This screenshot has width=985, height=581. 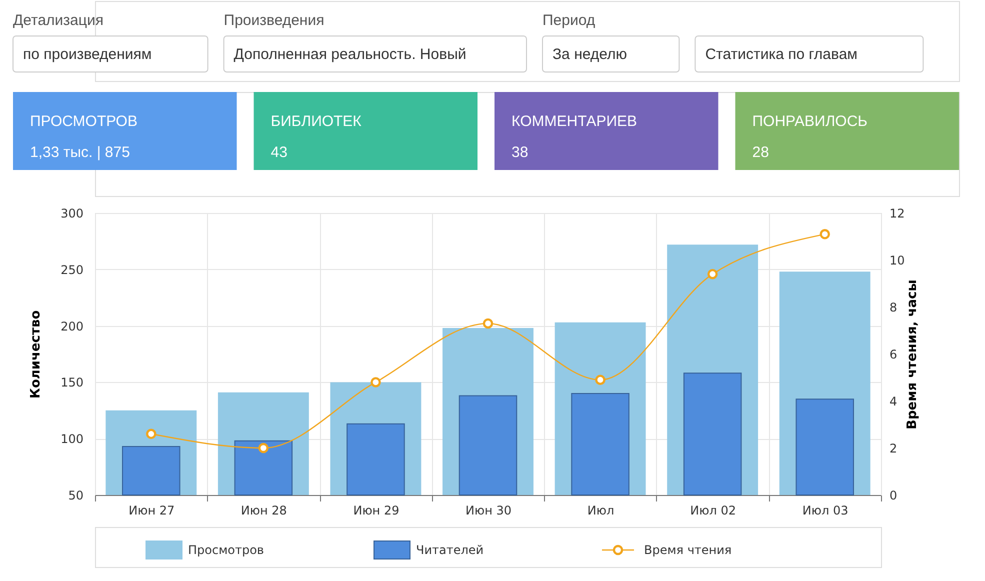 I want to click on category-label: КОММЕНТАРИЕВ, so click(x=575, y=121).